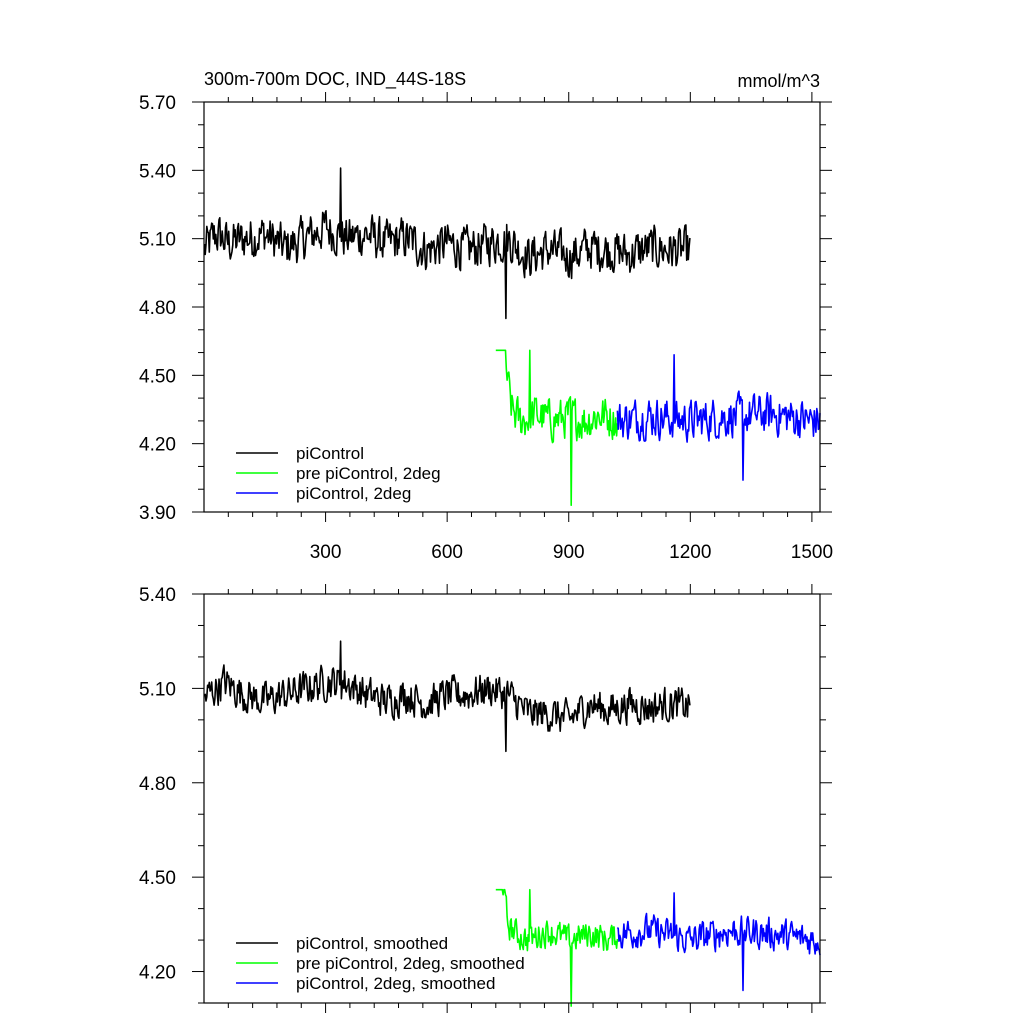 The height and width of the screenshot is (1024, 1024). I want to click on legend-label: piControl, 2deg, so click(353, 493).